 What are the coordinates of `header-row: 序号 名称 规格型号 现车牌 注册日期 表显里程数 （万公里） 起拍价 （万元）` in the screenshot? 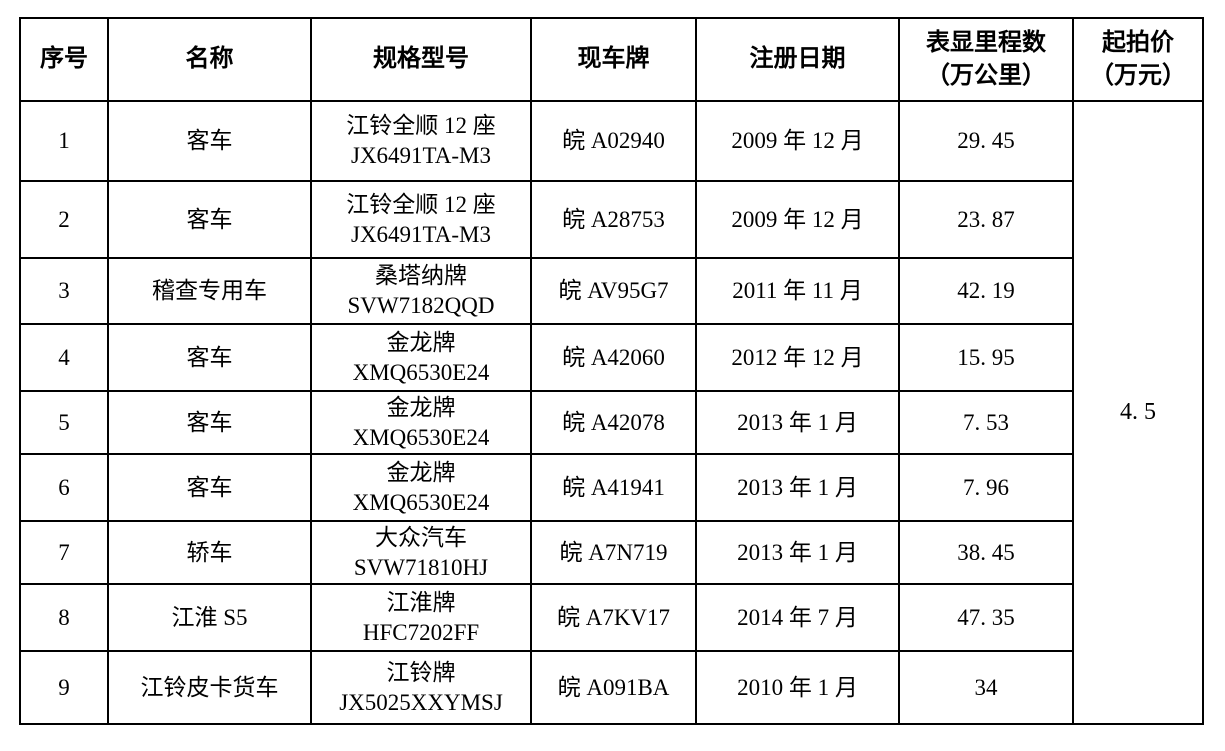 It's located at (611, 59).